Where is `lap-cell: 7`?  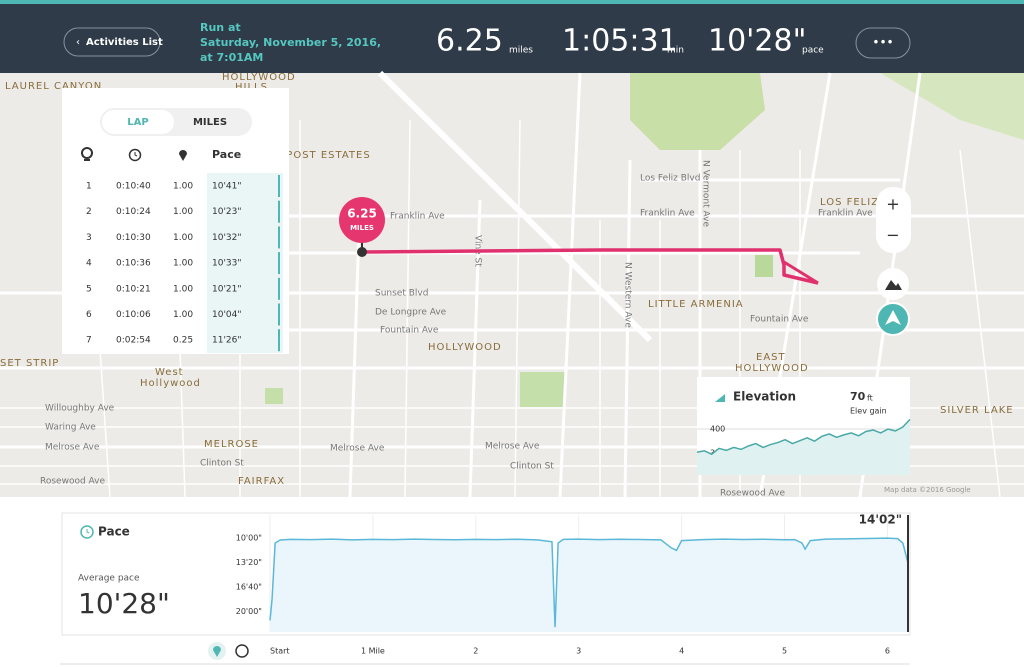 lap-cell: 7 is located at coordinates (89, 341).